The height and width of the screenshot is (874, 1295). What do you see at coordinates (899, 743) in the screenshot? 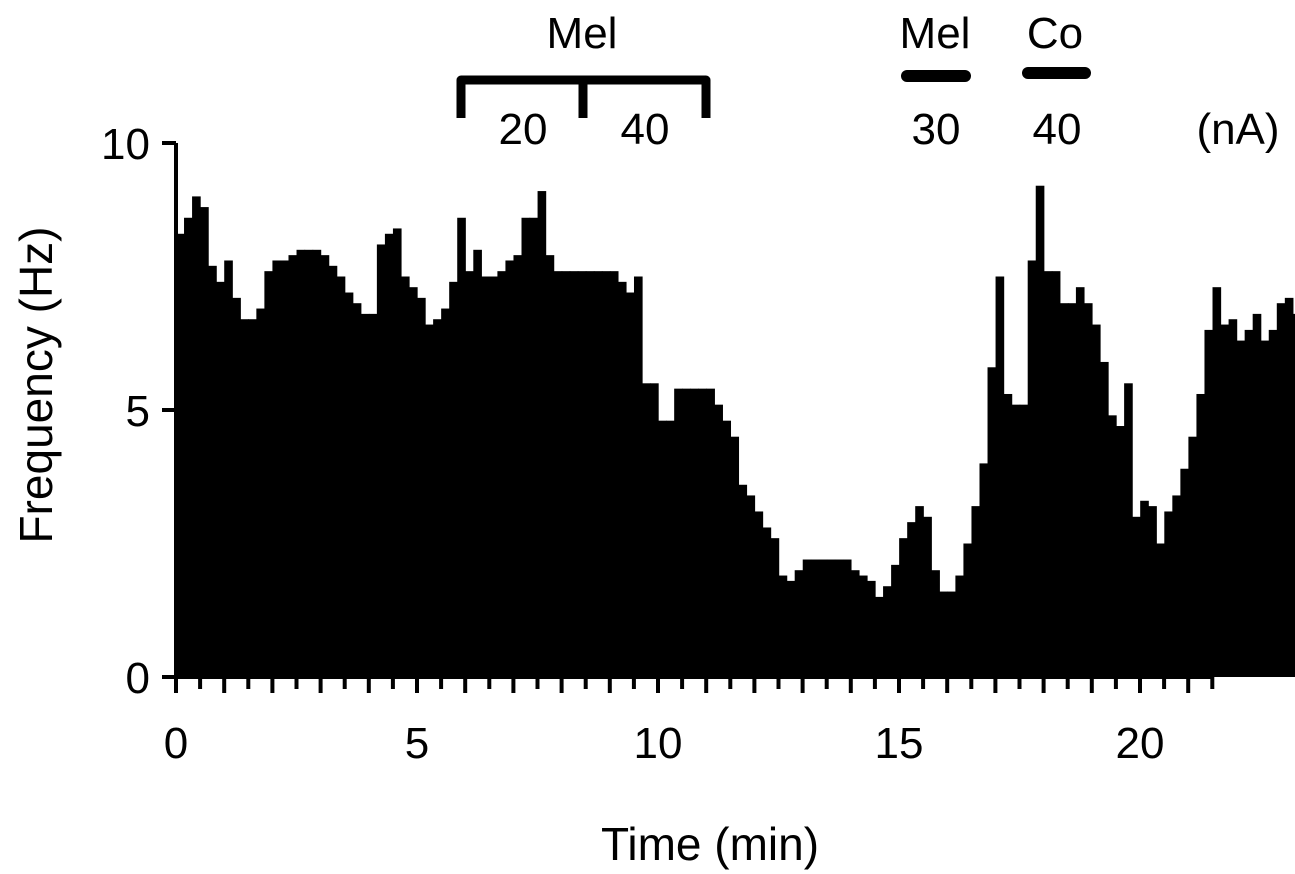
I see `x-tick-label: 15` at bounding box center [899, 743].